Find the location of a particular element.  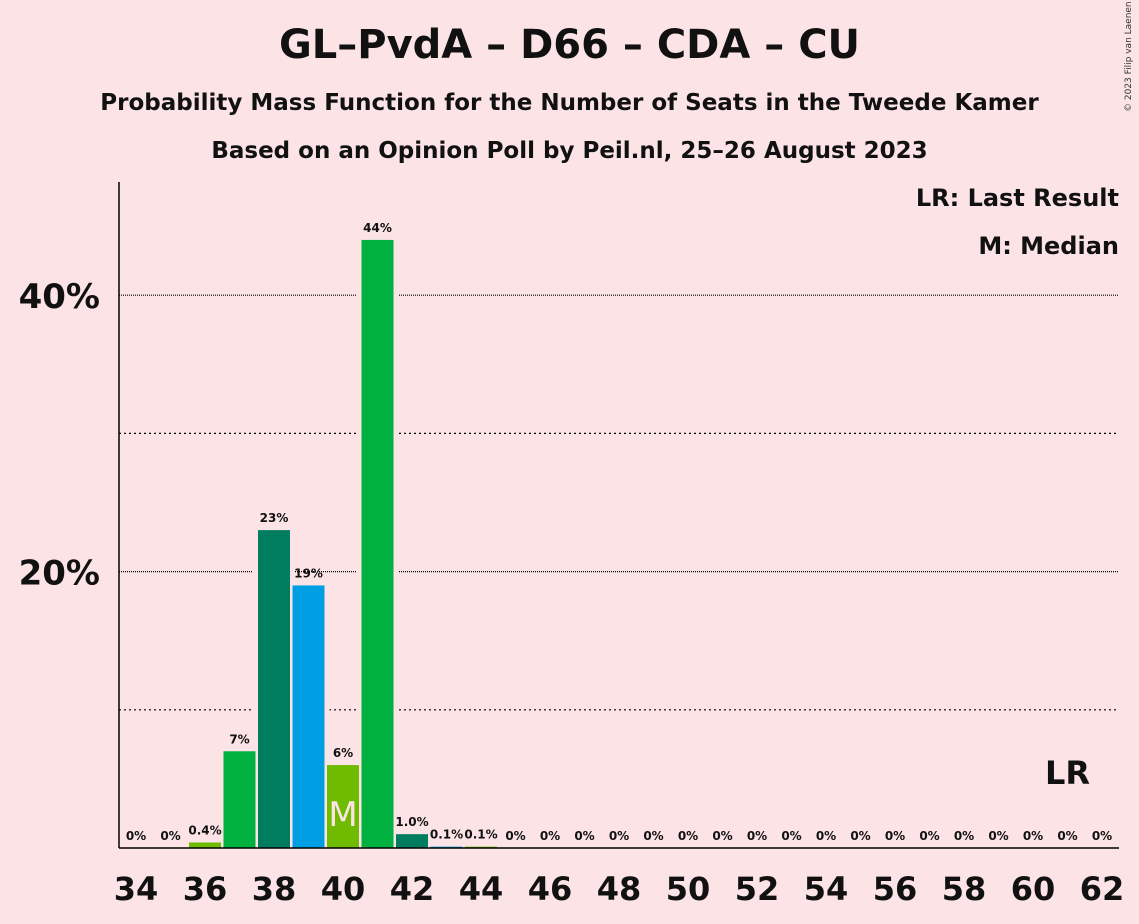

x-tick-label-42: 42 is located at coordinates (412, 889).